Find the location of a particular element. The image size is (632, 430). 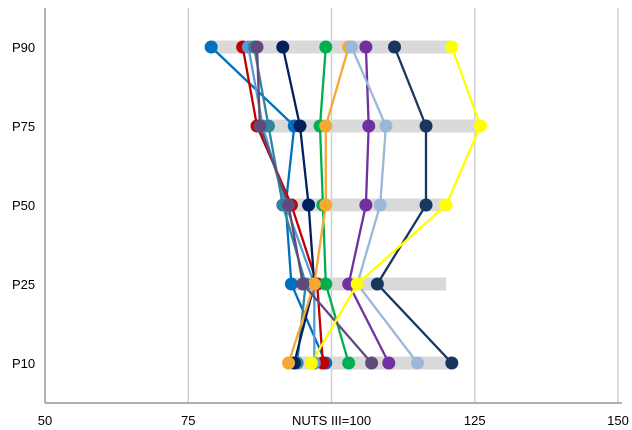

x-tick-label-2: NUTS III=100 is located at coordinates (331, 420).